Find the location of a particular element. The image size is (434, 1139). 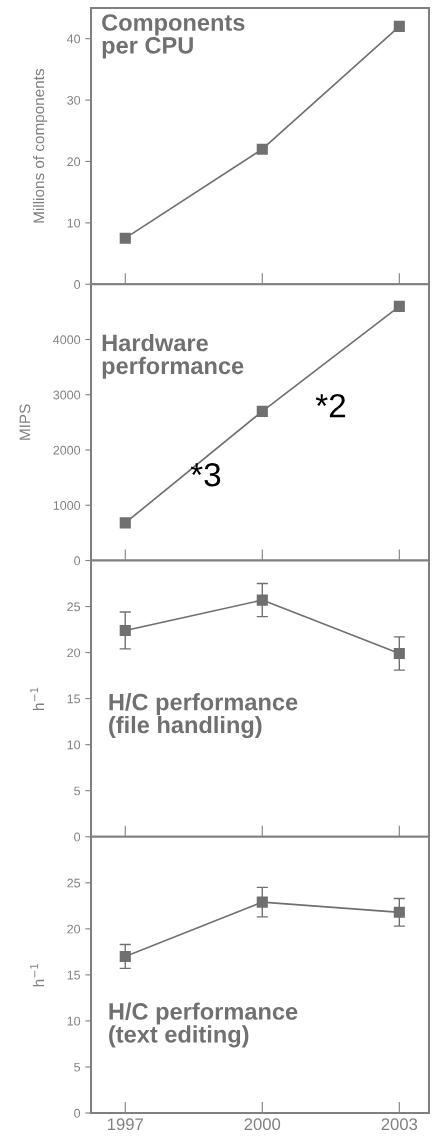

text: H/C performance (file handling) is located at coordinates (203, 716).